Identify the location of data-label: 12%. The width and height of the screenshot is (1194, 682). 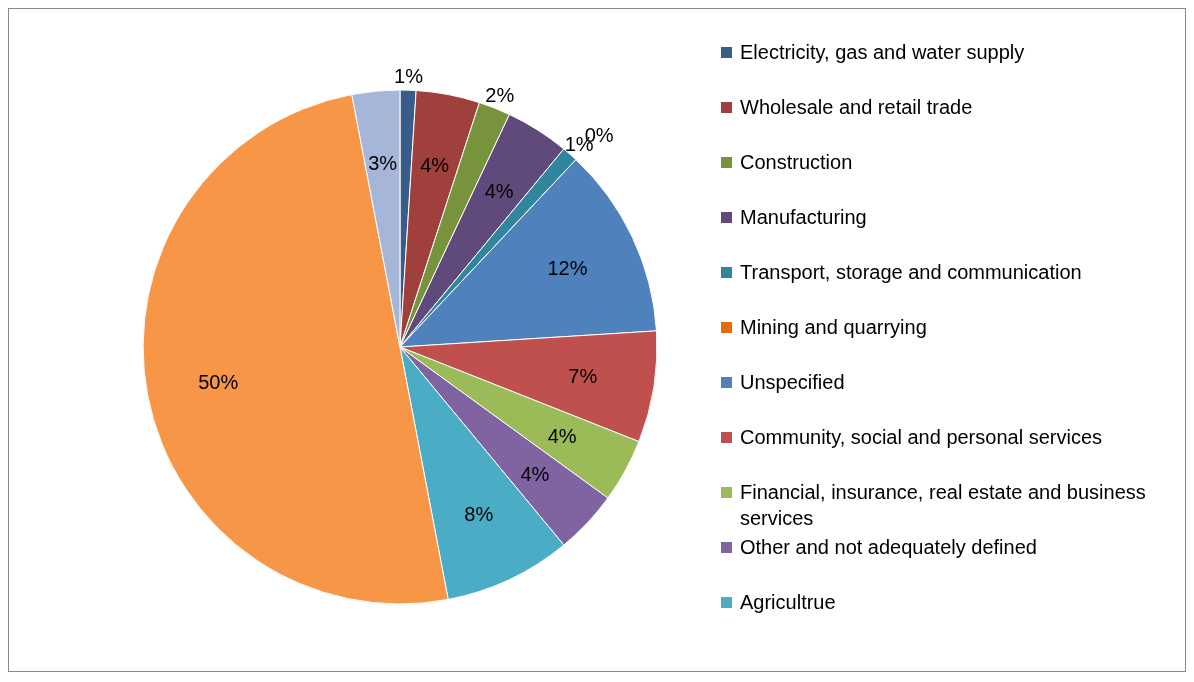
(567, 268).